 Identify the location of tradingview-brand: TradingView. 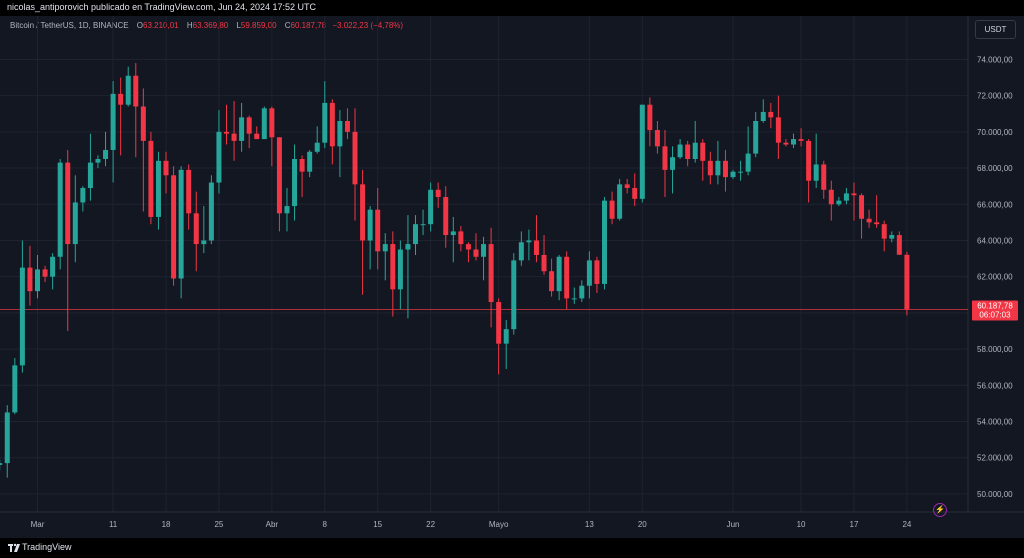
(47, 547).